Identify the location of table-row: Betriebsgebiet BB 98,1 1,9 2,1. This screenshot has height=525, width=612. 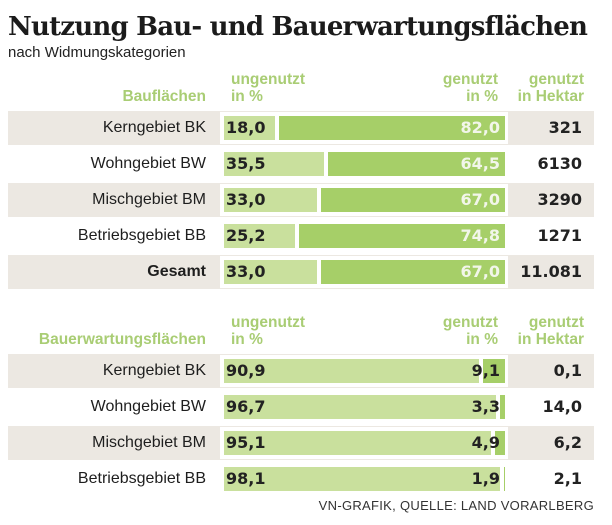
(301, 479).